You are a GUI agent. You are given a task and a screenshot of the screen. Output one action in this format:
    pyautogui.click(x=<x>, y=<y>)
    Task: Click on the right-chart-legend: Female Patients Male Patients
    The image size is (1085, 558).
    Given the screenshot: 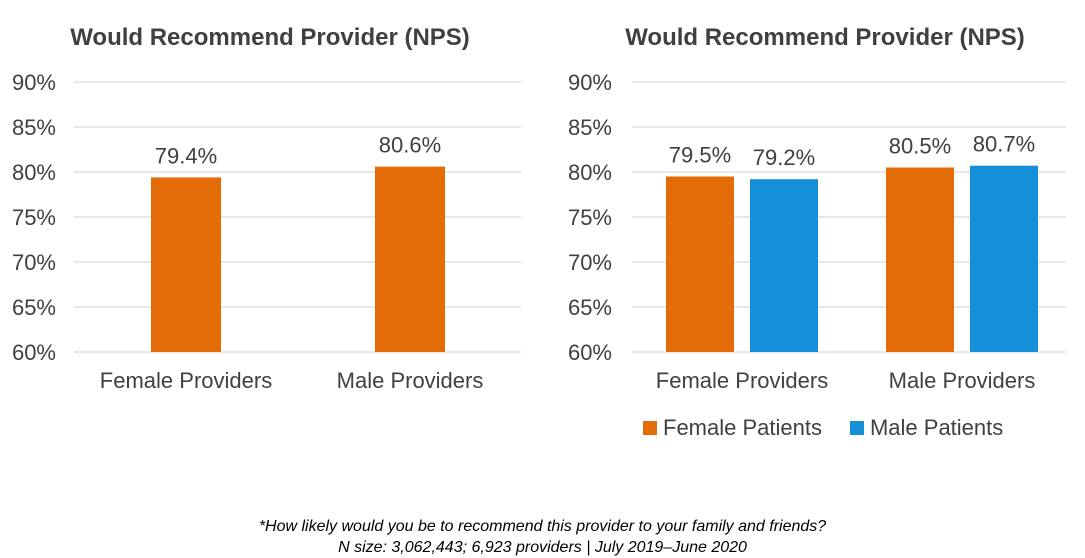 What is the action you would take?
    pyautogui.click(x=837, y=428)
    